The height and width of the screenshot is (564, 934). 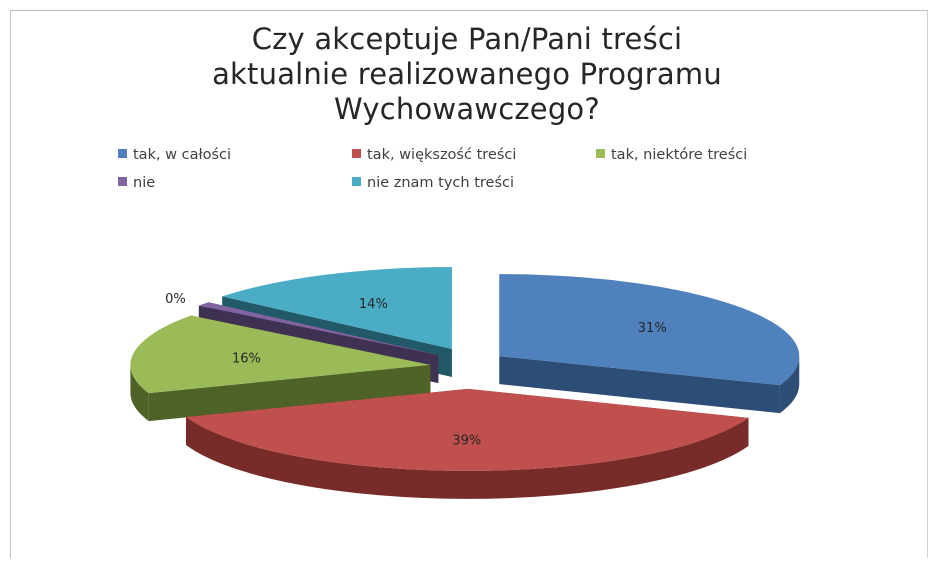 I want to click on legend-item-nie: nie, so click(x=136, y=183).